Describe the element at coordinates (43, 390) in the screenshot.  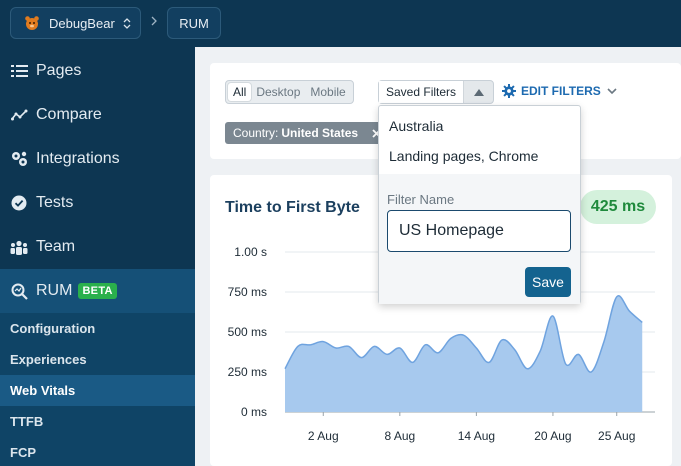
I see `sidebar-subitem-label: Web Vitals` at that location.